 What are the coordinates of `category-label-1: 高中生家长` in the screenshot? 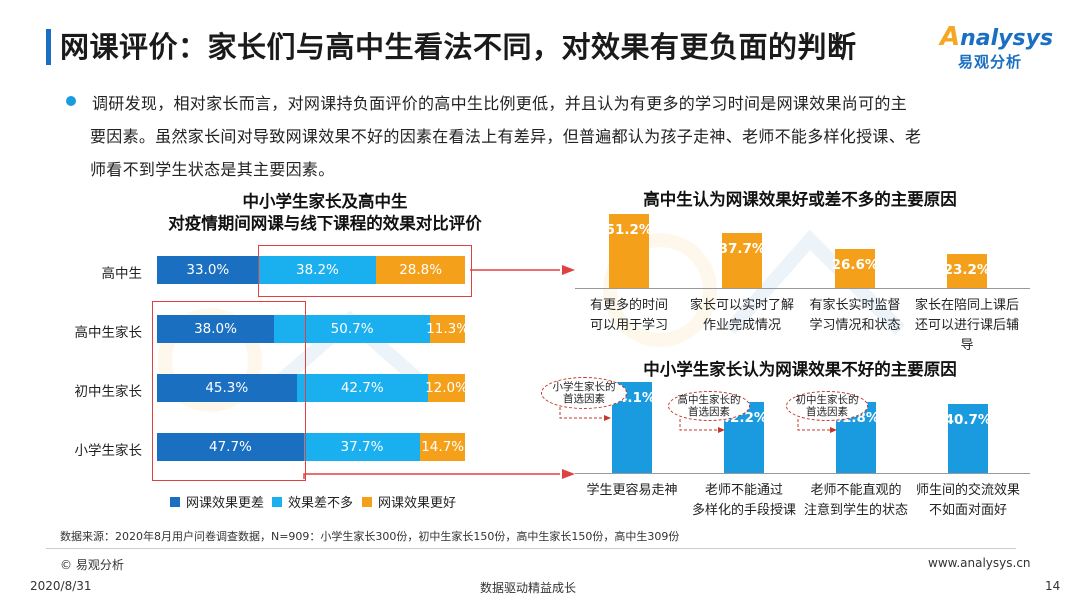 It's located at (108, 333).